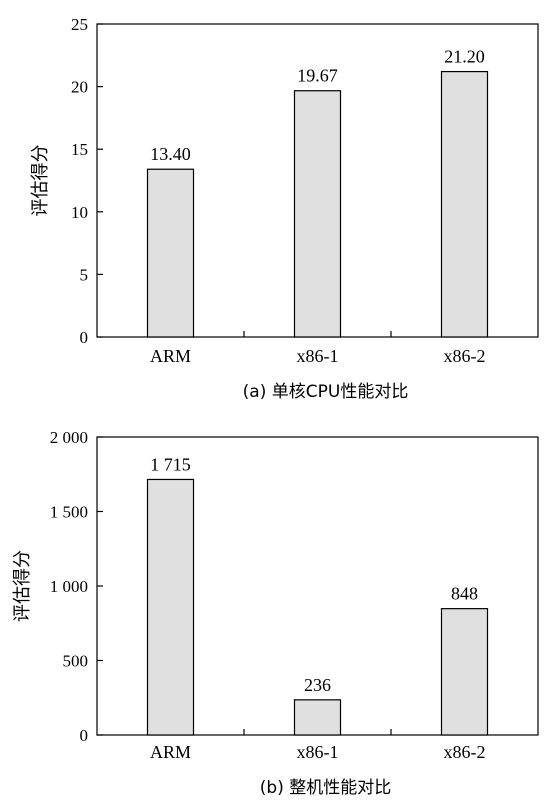 The height and width of the screenshot is (809, 550). What do you see at coordinates (317, 685) in the screenshot?
I see `data-label: 236` at bounding box center [317, 685].